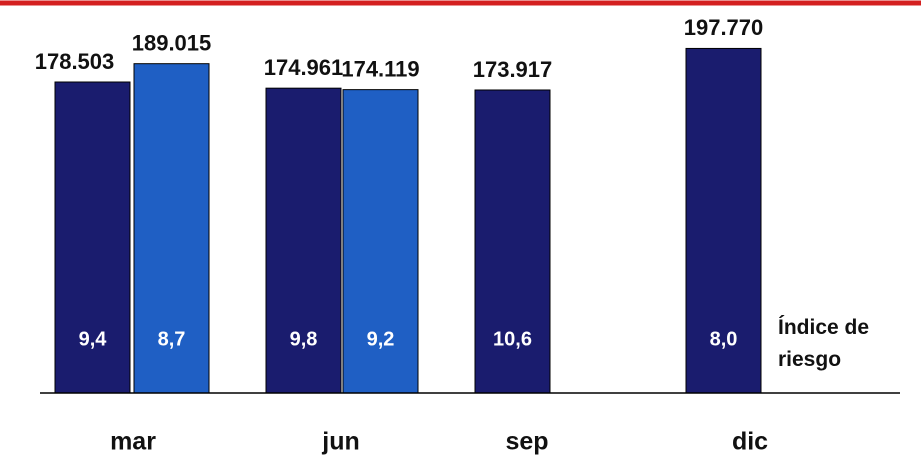 Image resolution: width=921 pixels, height=472 pixels. I want to click on x-tick-label: mar, so click(133, 442).